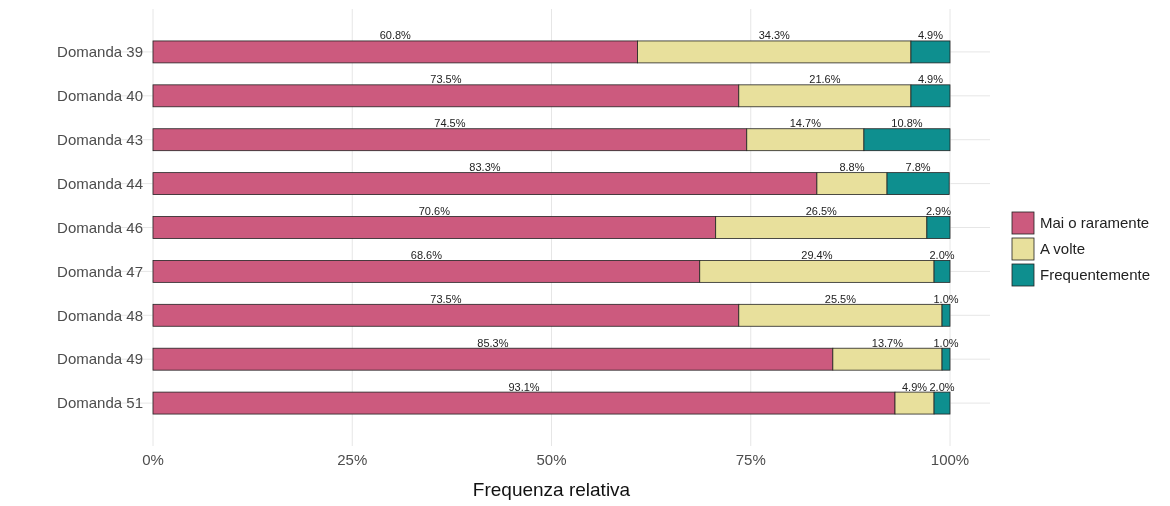 This screenshot has height=506, width=1170. Describe the element at coordinates (100, 183) in the screenshot. I see `y-tick-label: Domanda 44` at that location.